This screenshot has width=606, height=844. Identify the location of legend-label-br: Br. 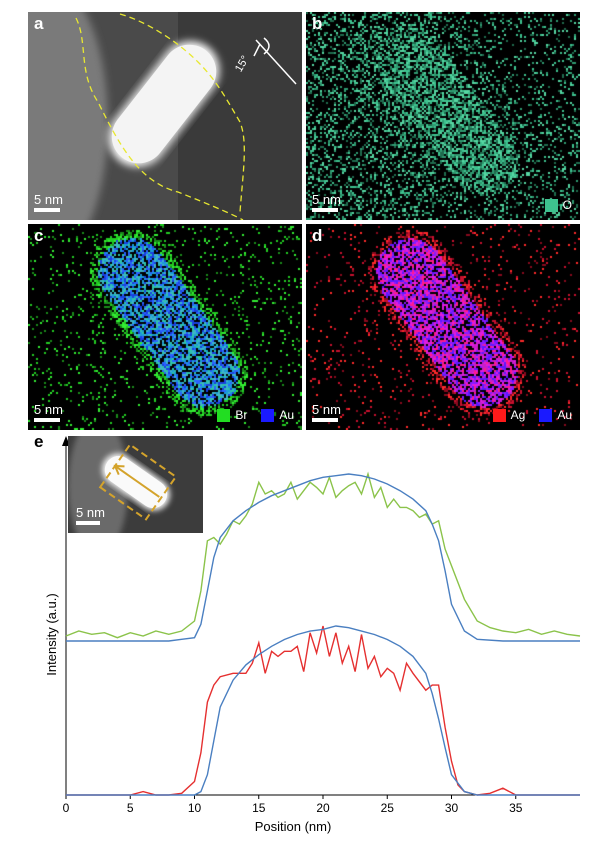
(241, 415).